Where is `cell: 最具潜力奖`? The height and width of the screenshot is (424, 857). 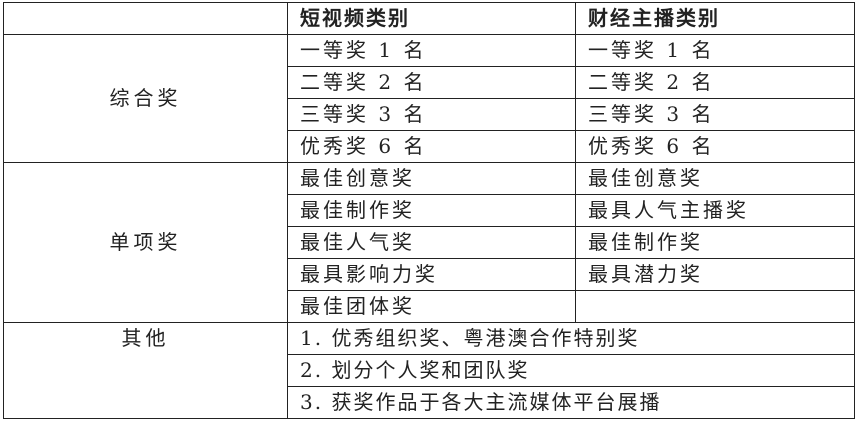 cell: 最具潜力奖 is located at coordinates (715, 274).